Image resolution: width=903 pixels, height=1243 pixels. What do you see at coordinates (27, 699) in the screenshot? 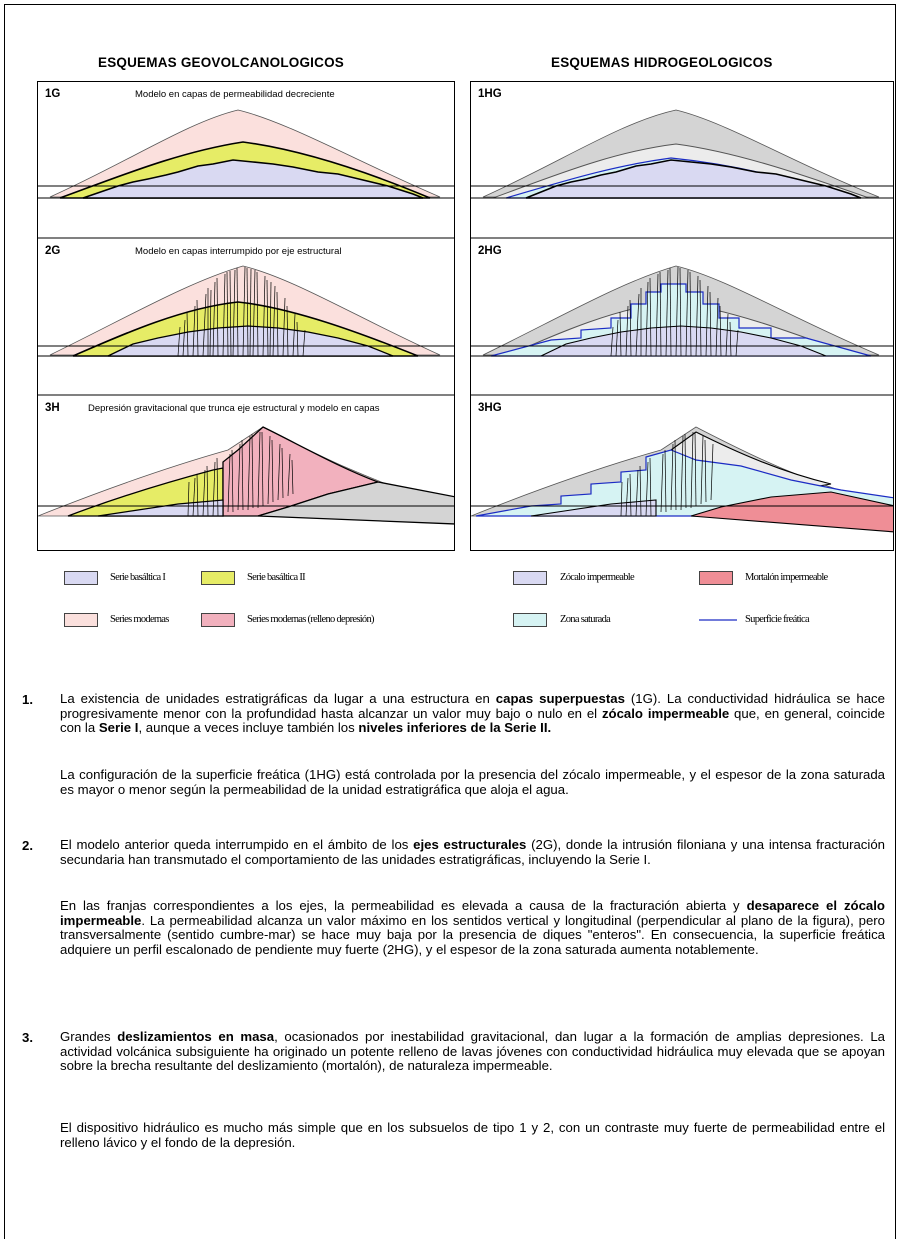
I see `item-number-1: 1.` at bounding box center [27, 699].